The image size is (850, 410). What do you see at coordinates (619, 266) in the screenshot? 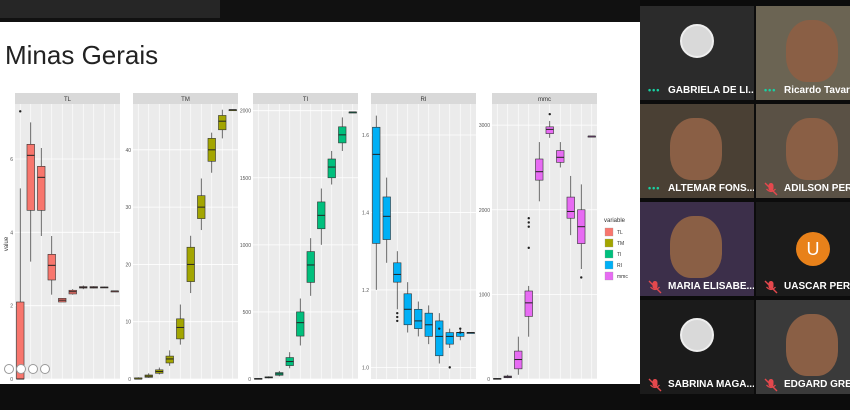
I see `legend-label-ri: RI` at bounding box center [619, 266].